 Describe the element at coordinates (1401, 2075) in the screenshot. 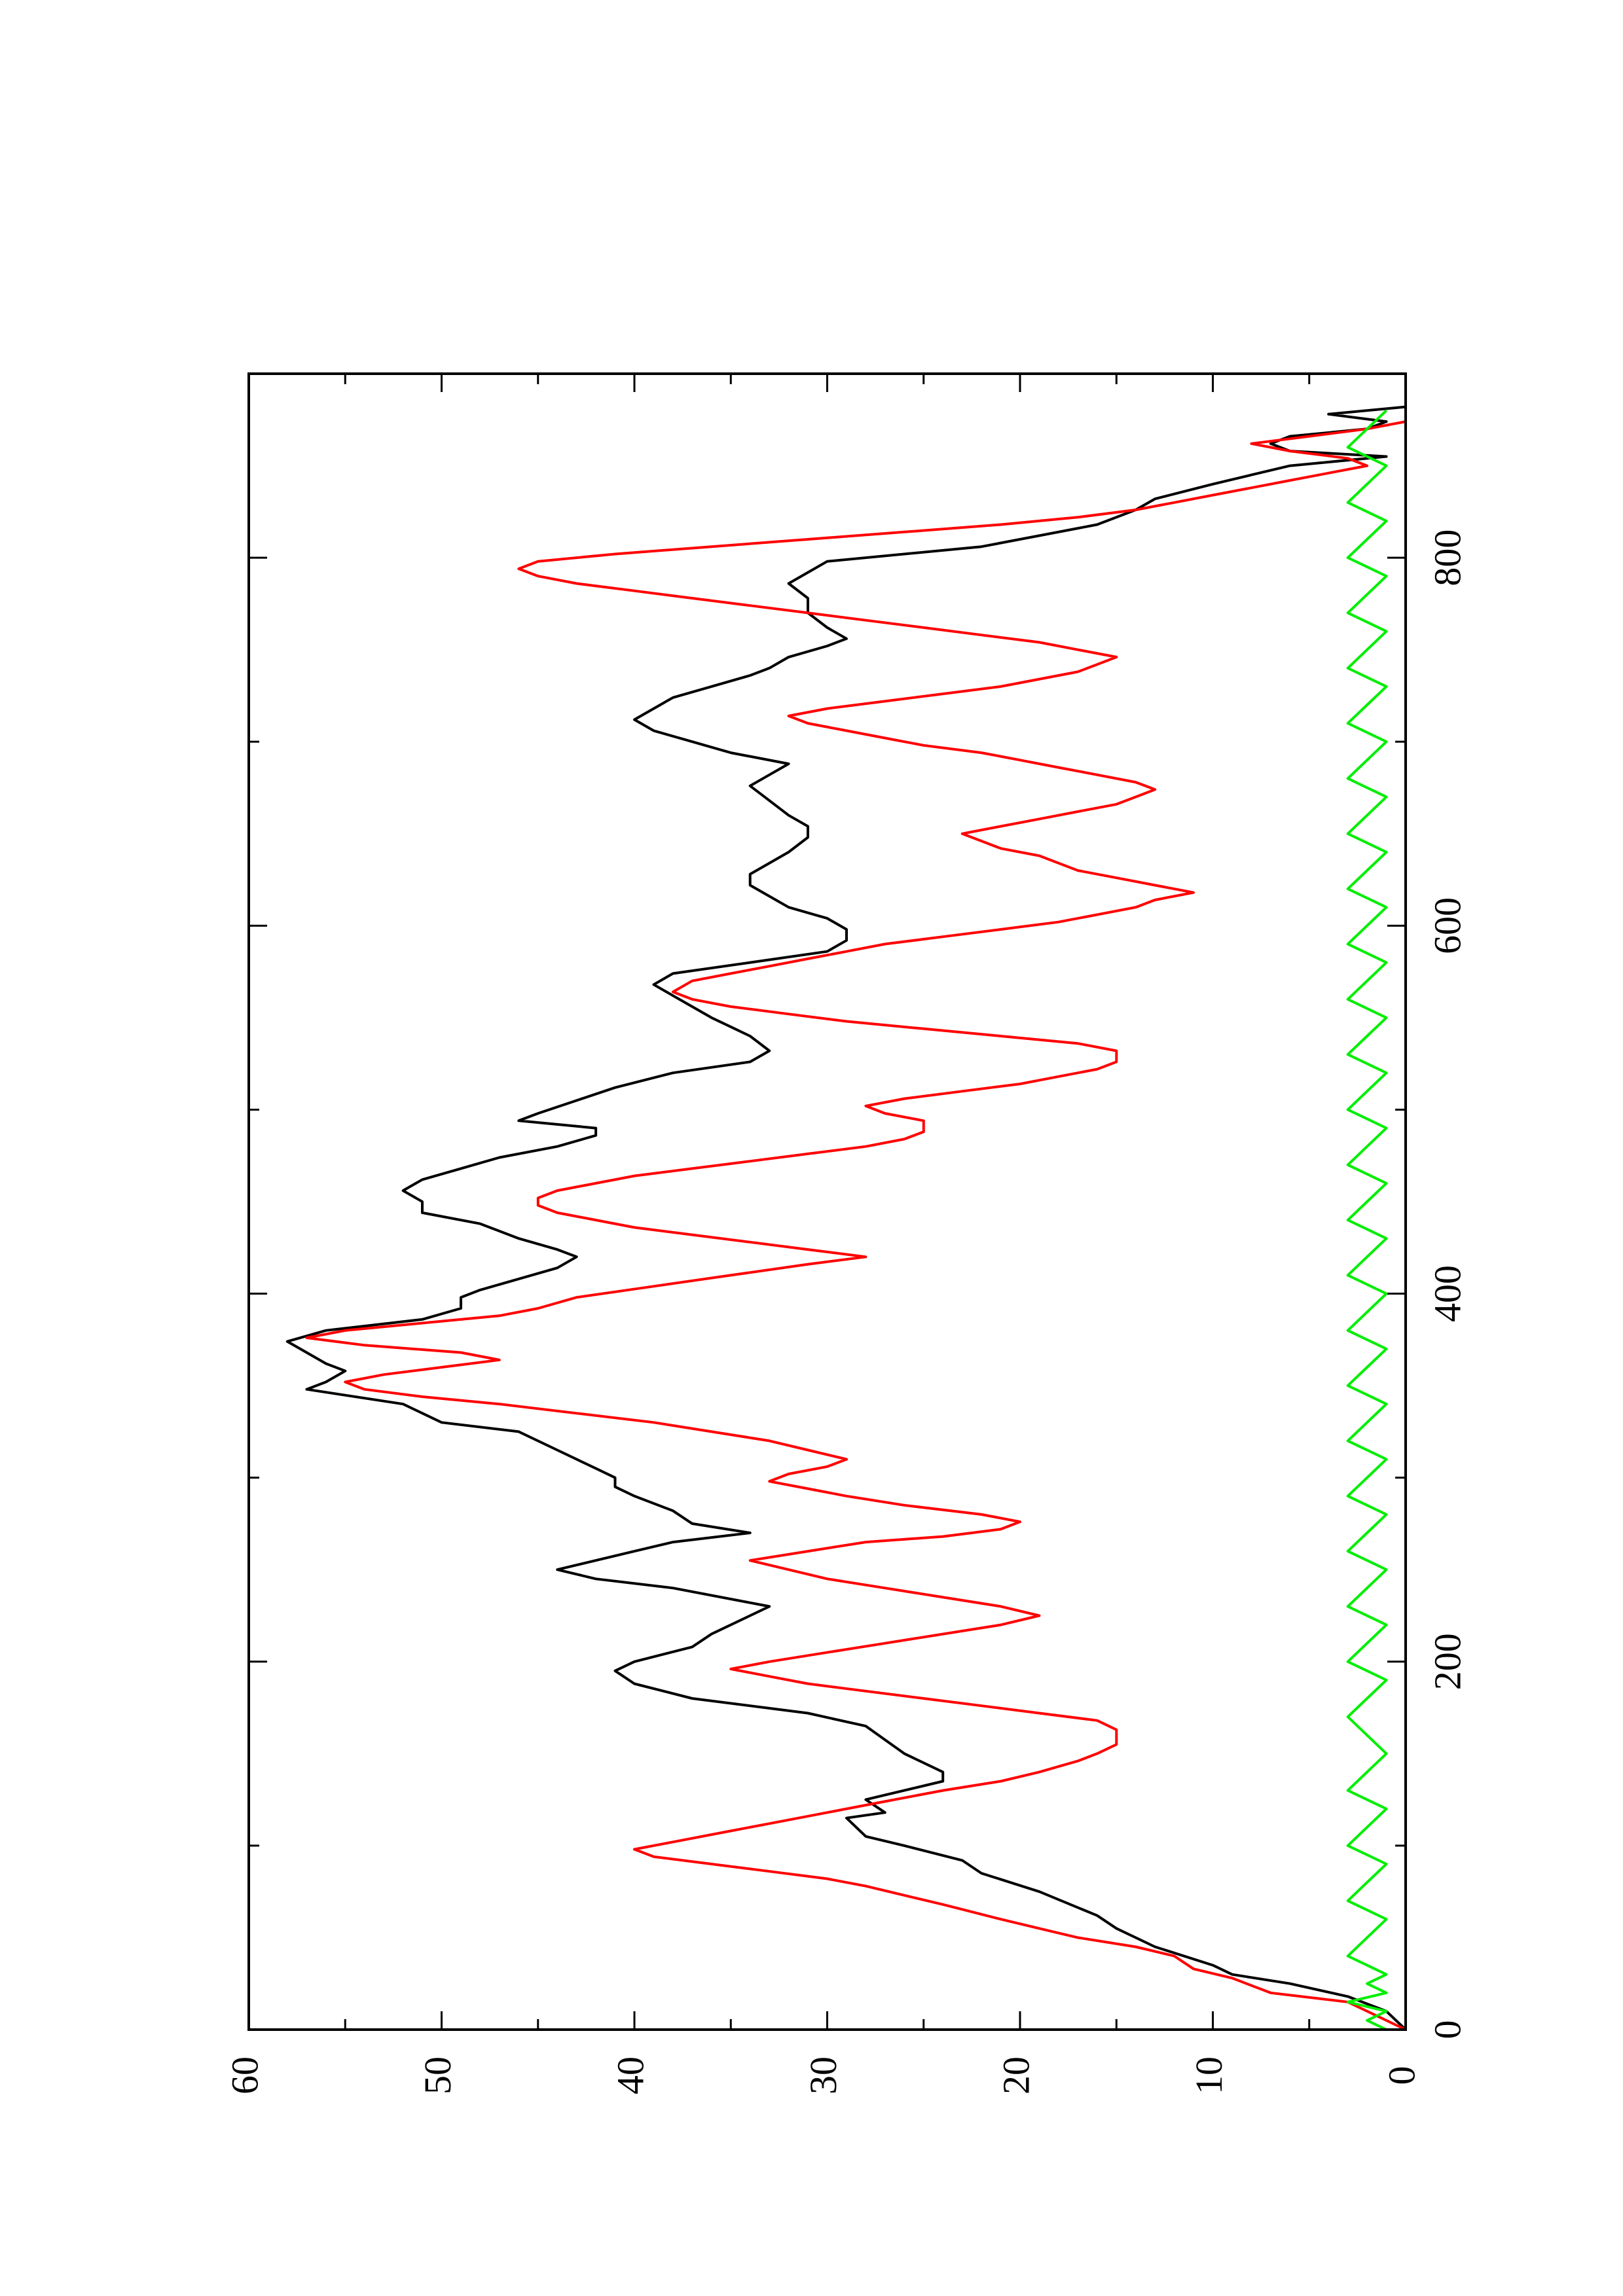

I see `y-tick-label: 0` at that location.